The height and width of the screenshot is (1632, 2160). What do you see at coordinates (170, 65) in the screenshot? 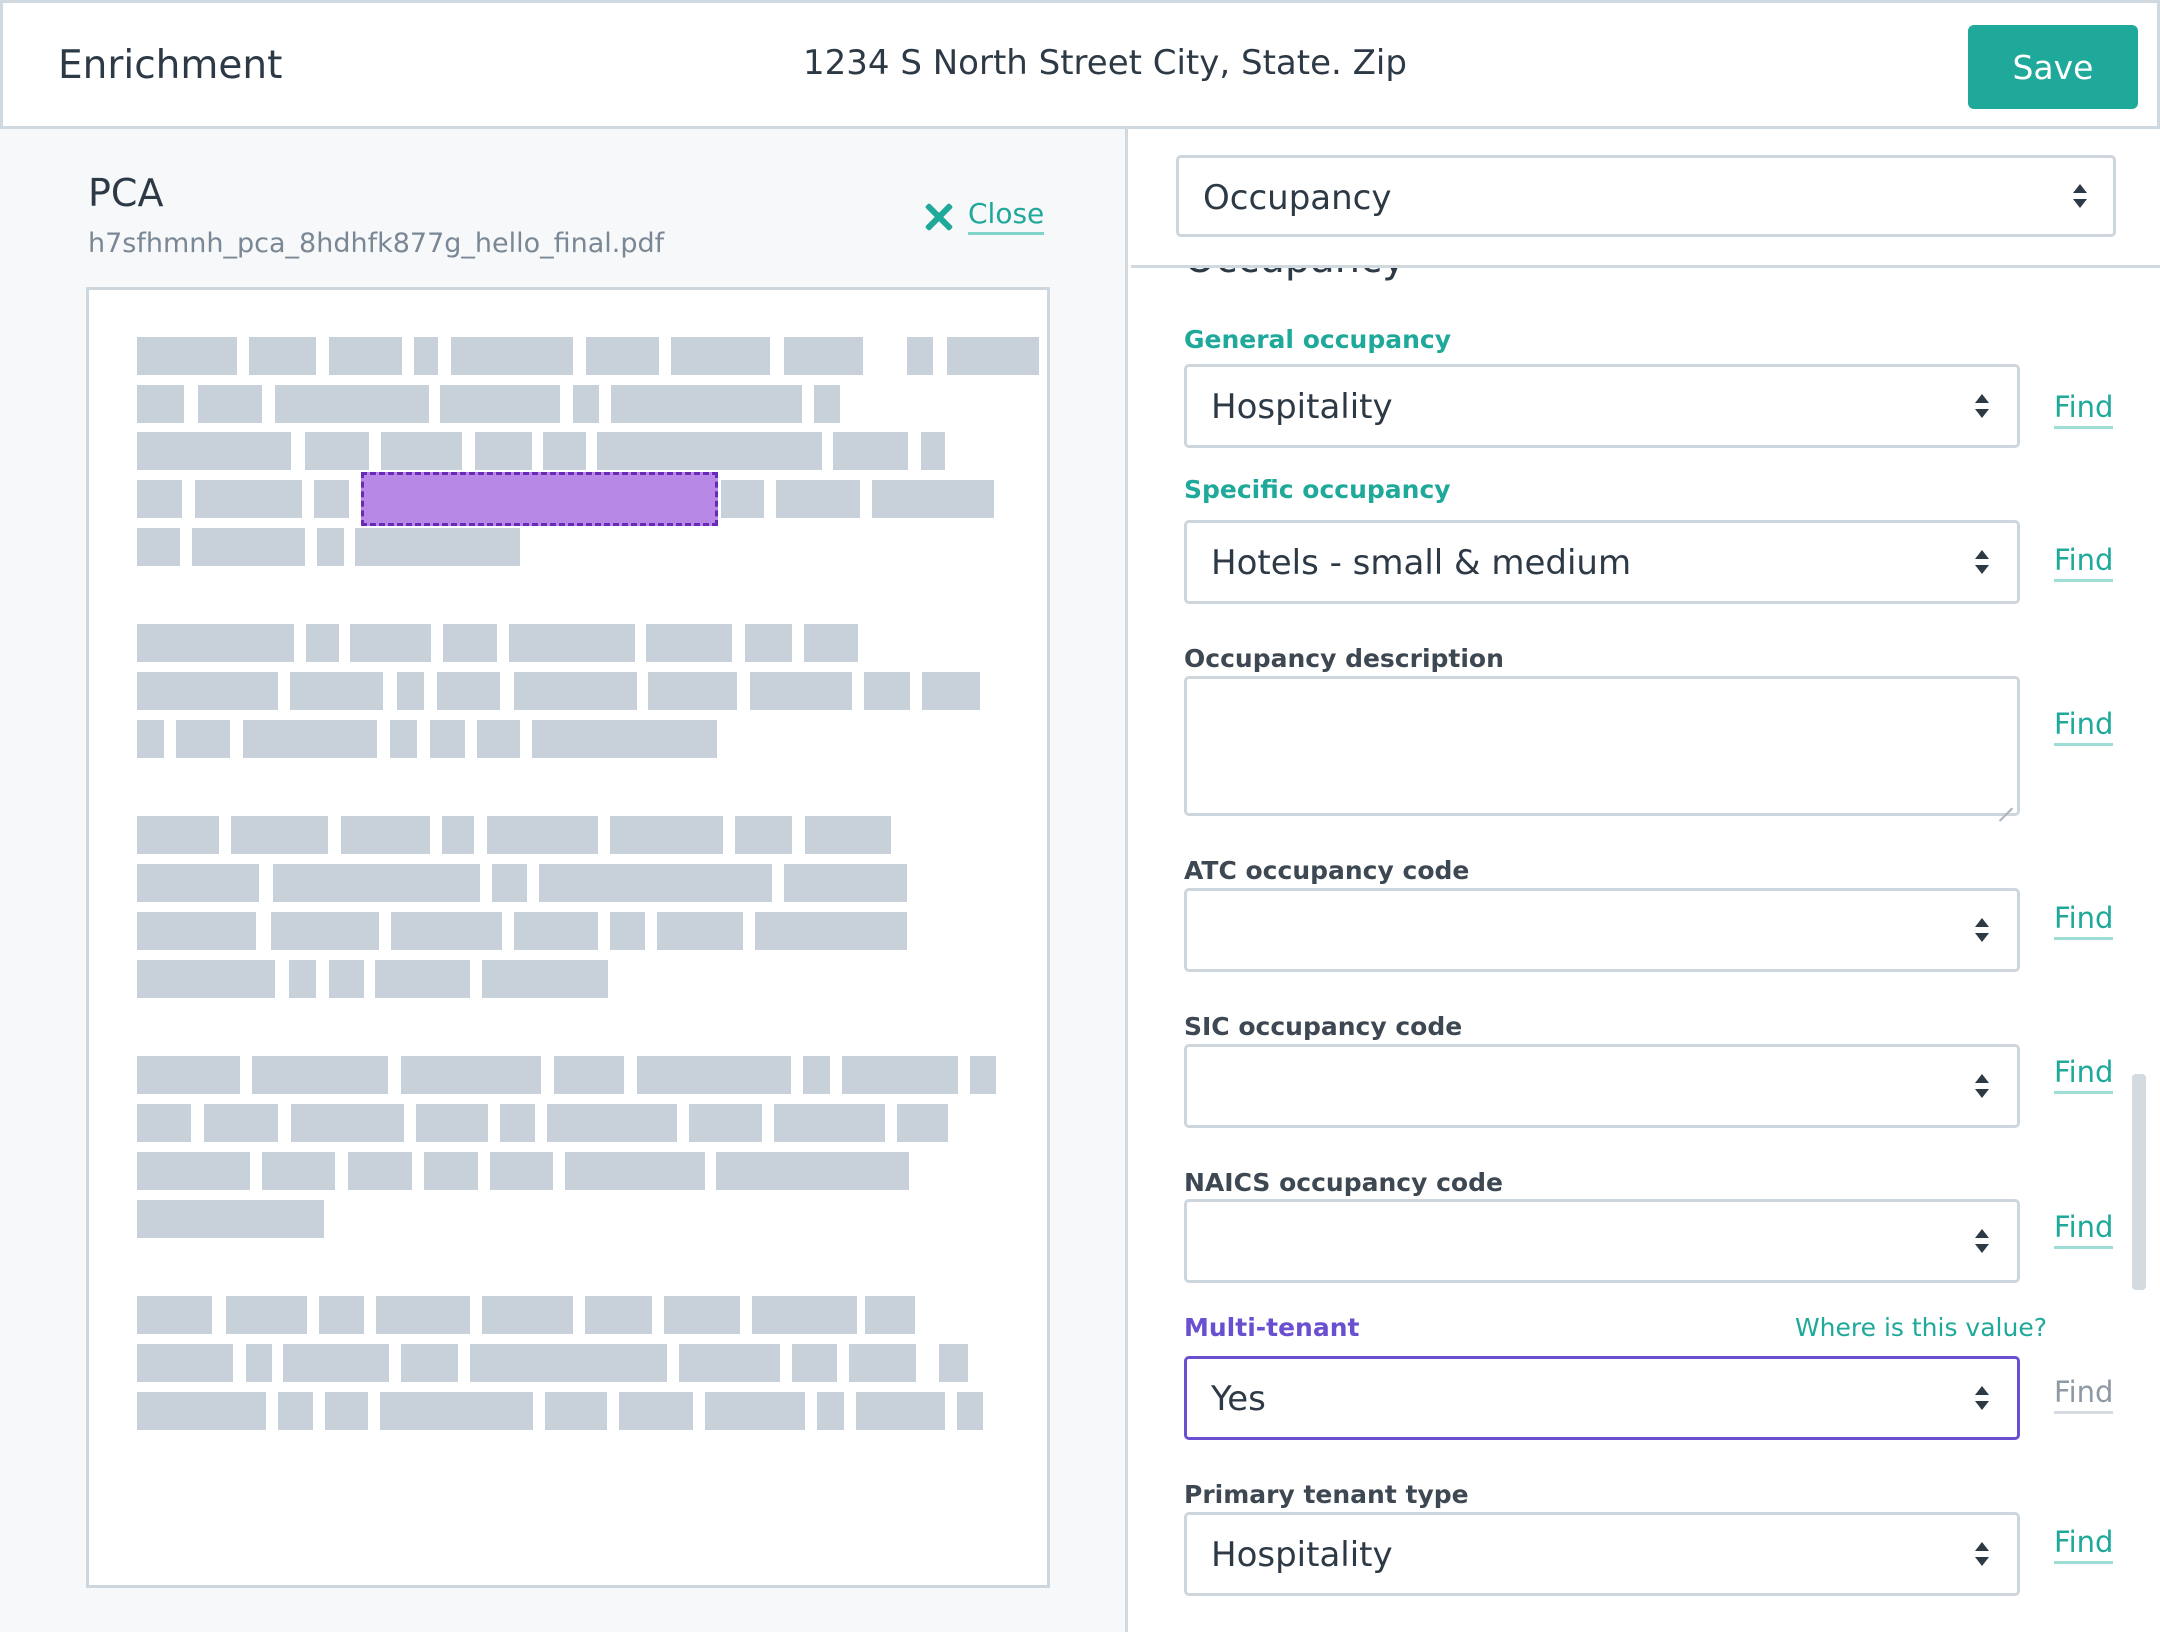
I see `app-title: Enrichment` at bounding box center [170, 65].